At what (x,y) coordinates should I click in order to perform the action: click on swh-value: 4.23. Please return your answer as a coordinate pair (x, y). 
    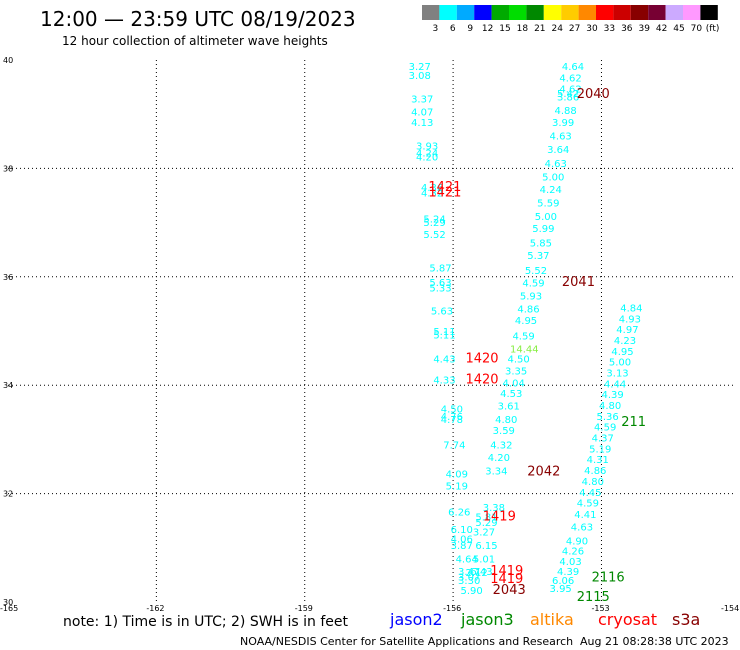
    Looking at the image, I should click on (625, 341).